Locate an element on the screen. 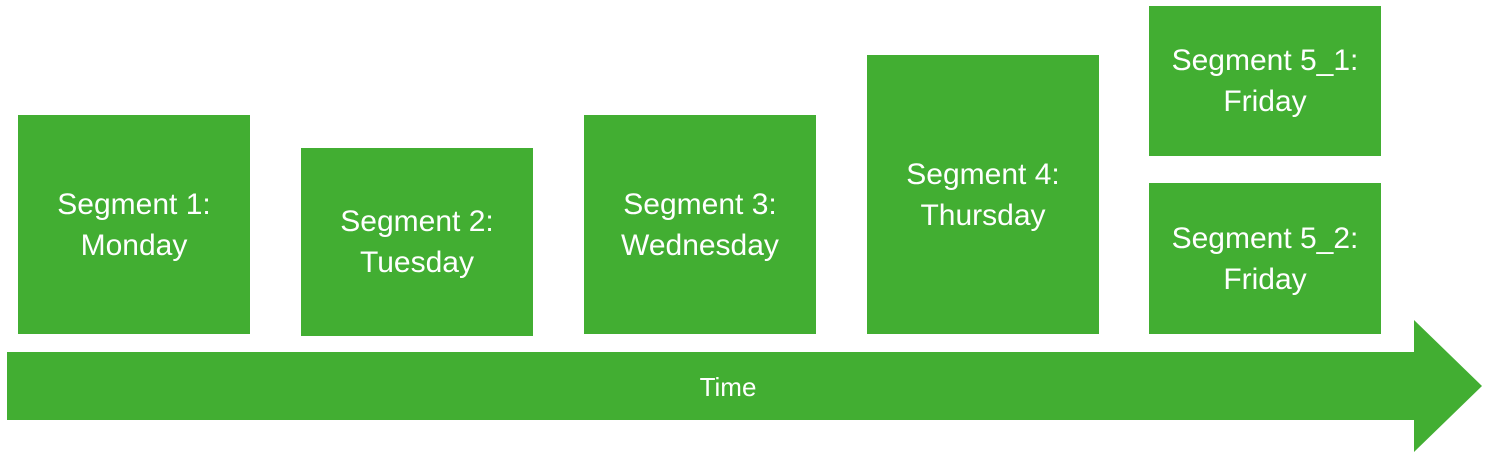 The height and width of the screenshot is (458, 1486). segment-2-title: Segment 2: is located at coordinates (417, 221).